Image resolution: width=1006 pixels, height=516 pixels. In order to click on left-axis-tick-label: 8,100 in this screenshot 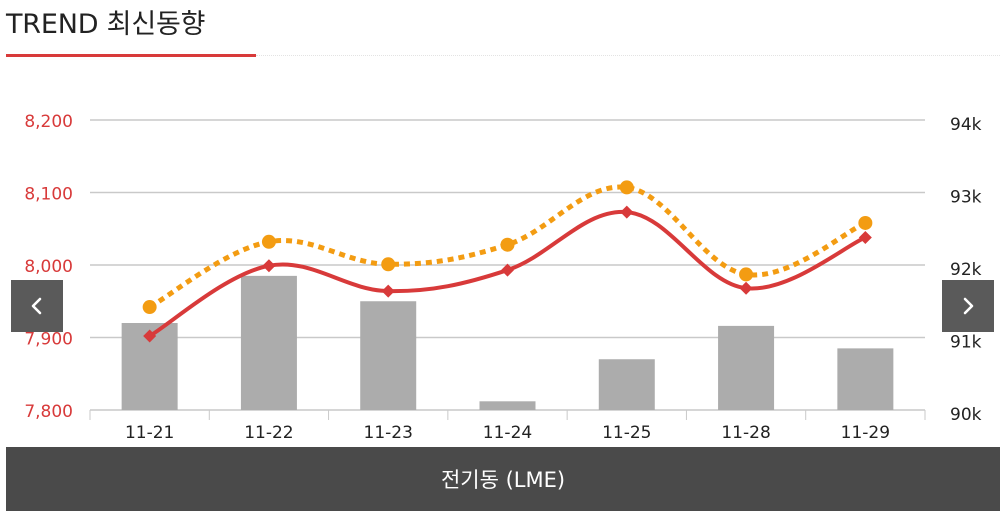, I will do `click(48, 195)`.